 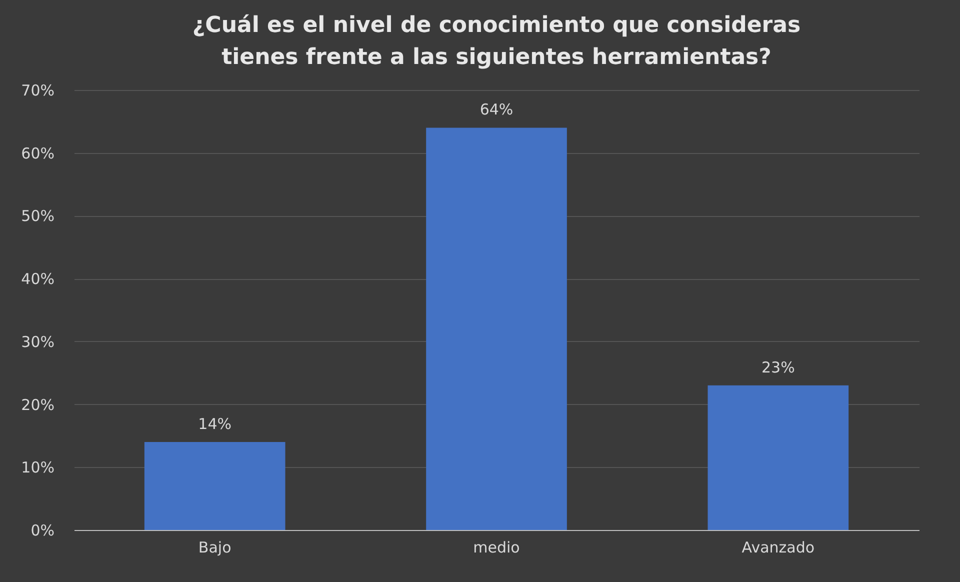 I want to click on y-tick-label: 40%, so click(x=37, y=279).